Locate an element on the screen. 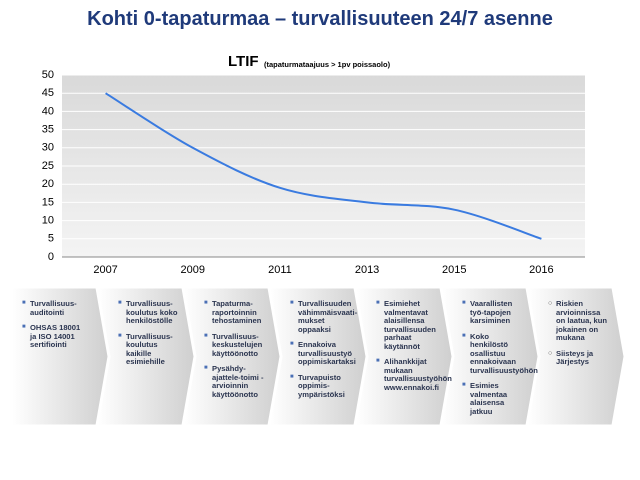  step-item: Vaarallisten työ-tapojen karsiminen is located at coordinates (493, 312).